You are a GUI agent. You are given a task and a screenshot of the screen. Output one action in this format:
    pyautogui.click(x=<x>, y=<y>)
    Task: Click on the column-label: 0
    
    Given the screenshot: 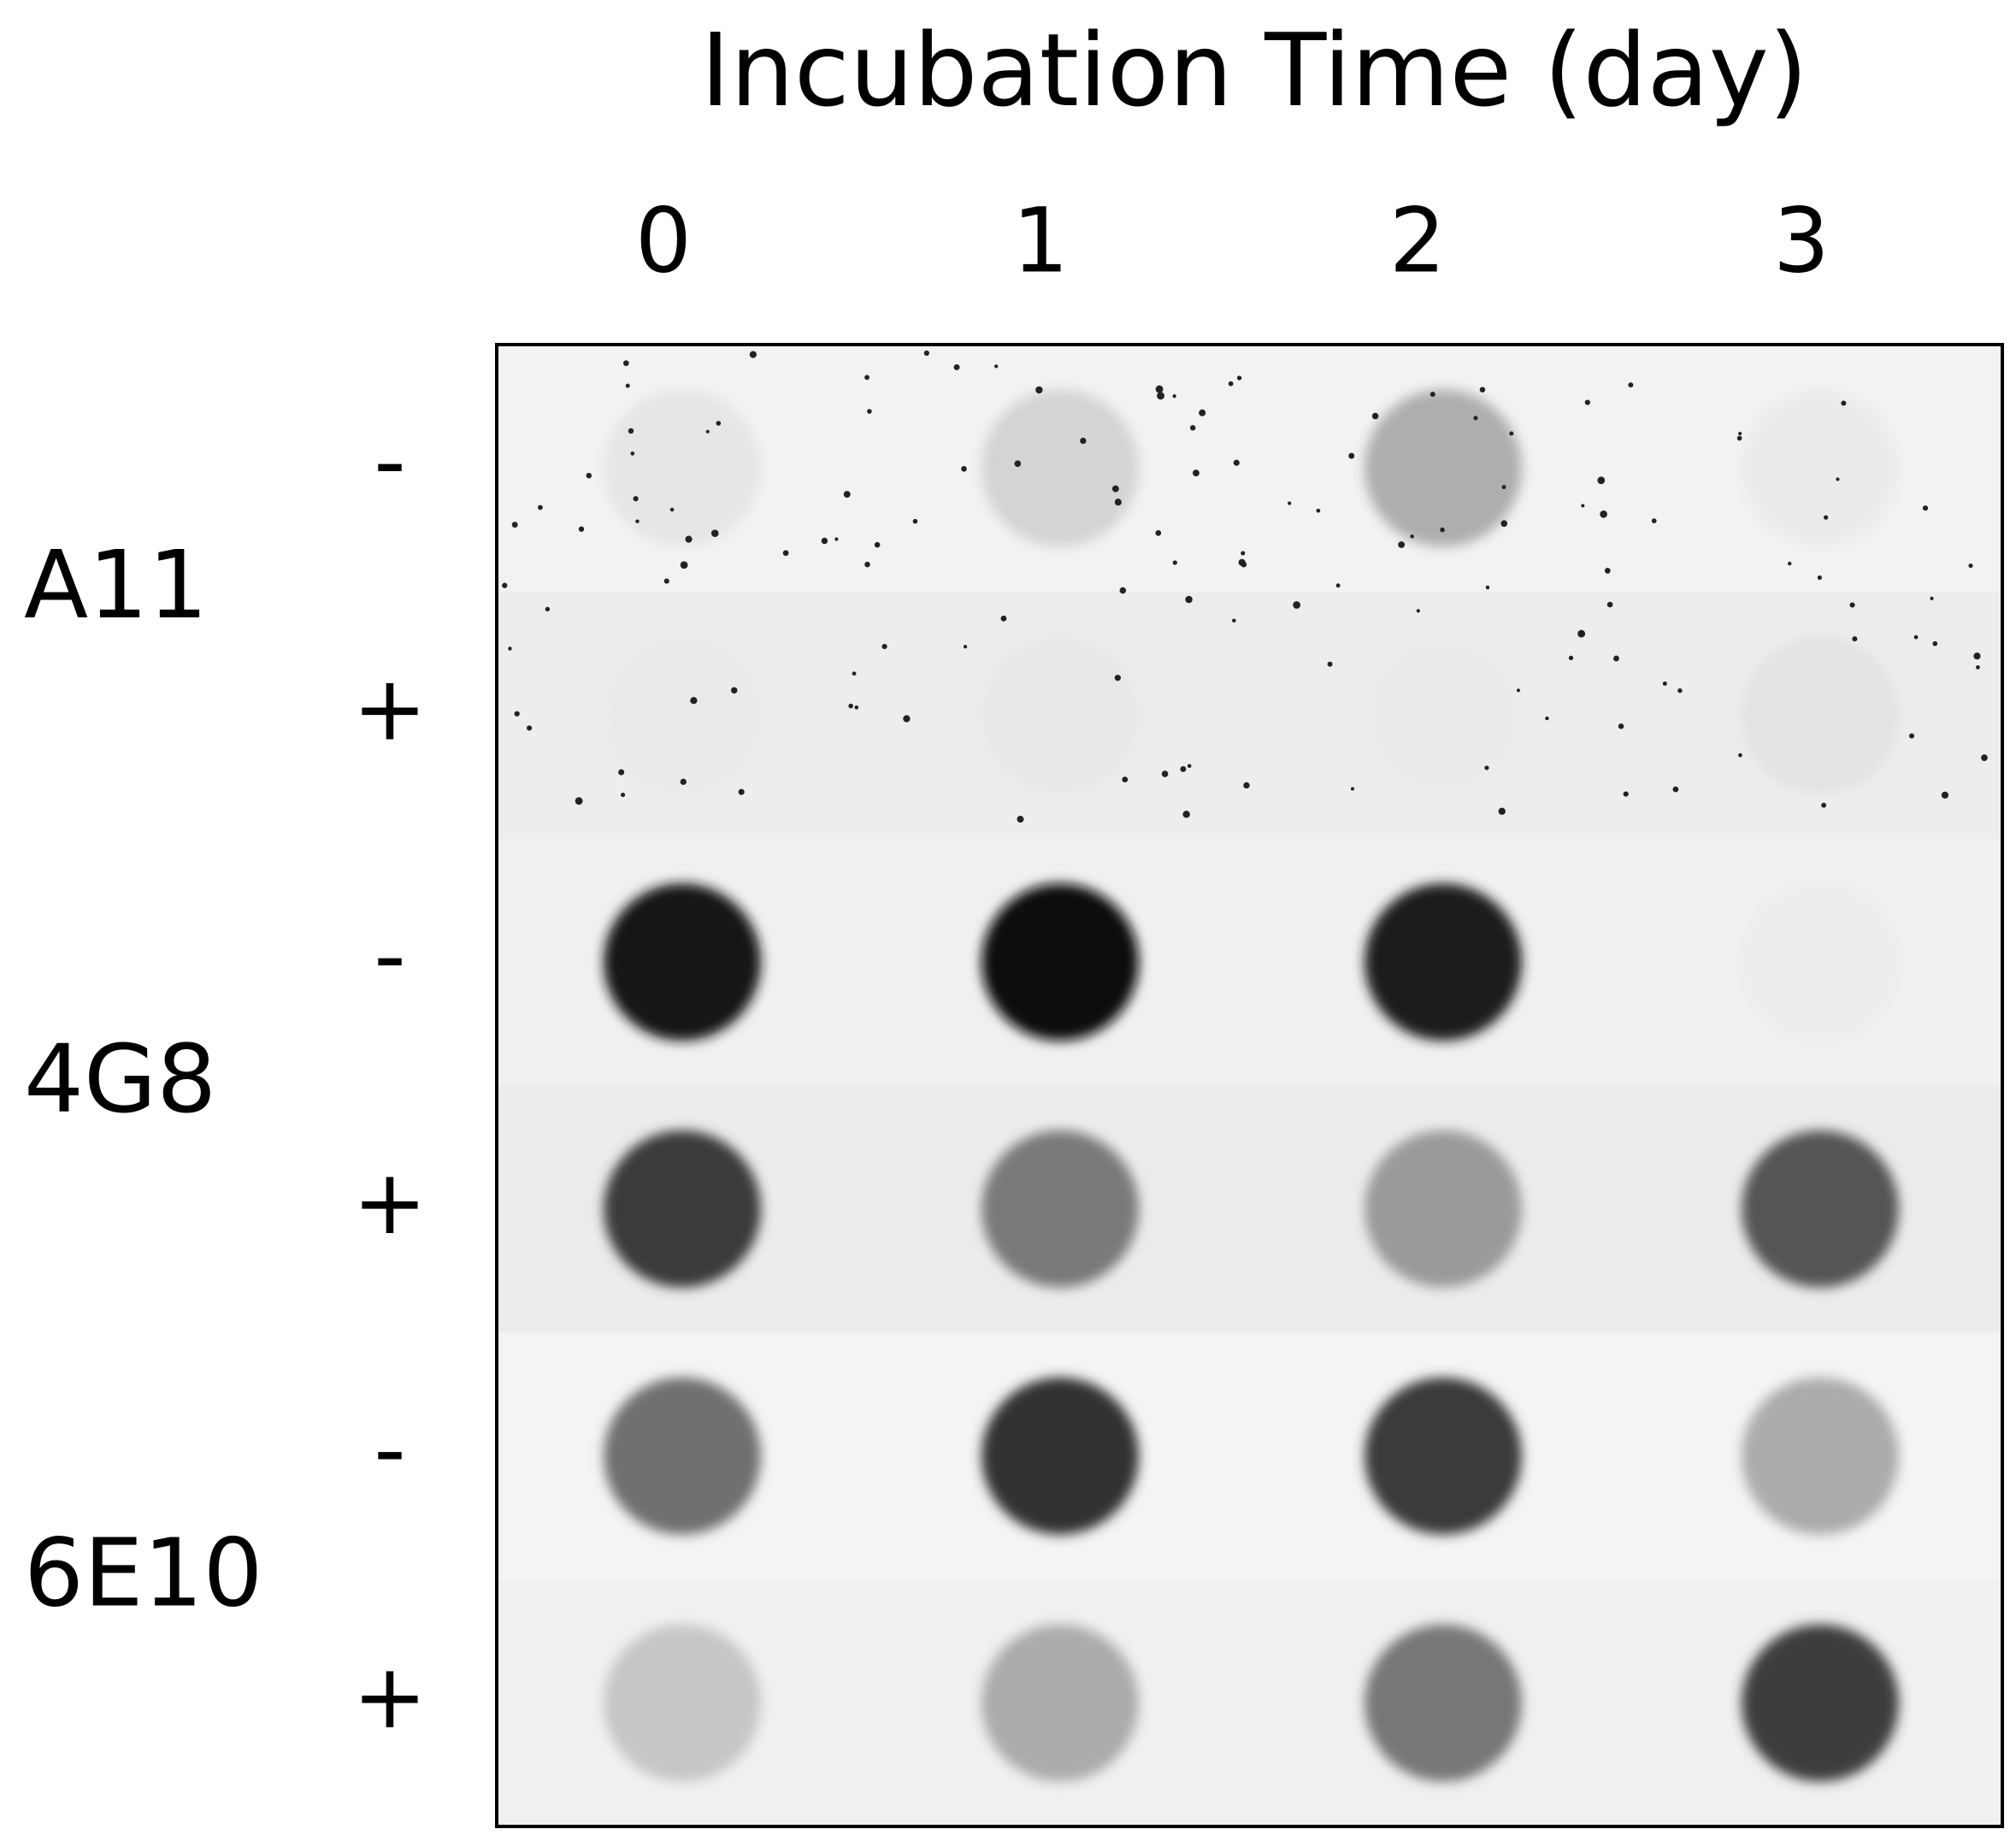 What is the action you would take?
    pyautogui.click(x=663, y=240)
    